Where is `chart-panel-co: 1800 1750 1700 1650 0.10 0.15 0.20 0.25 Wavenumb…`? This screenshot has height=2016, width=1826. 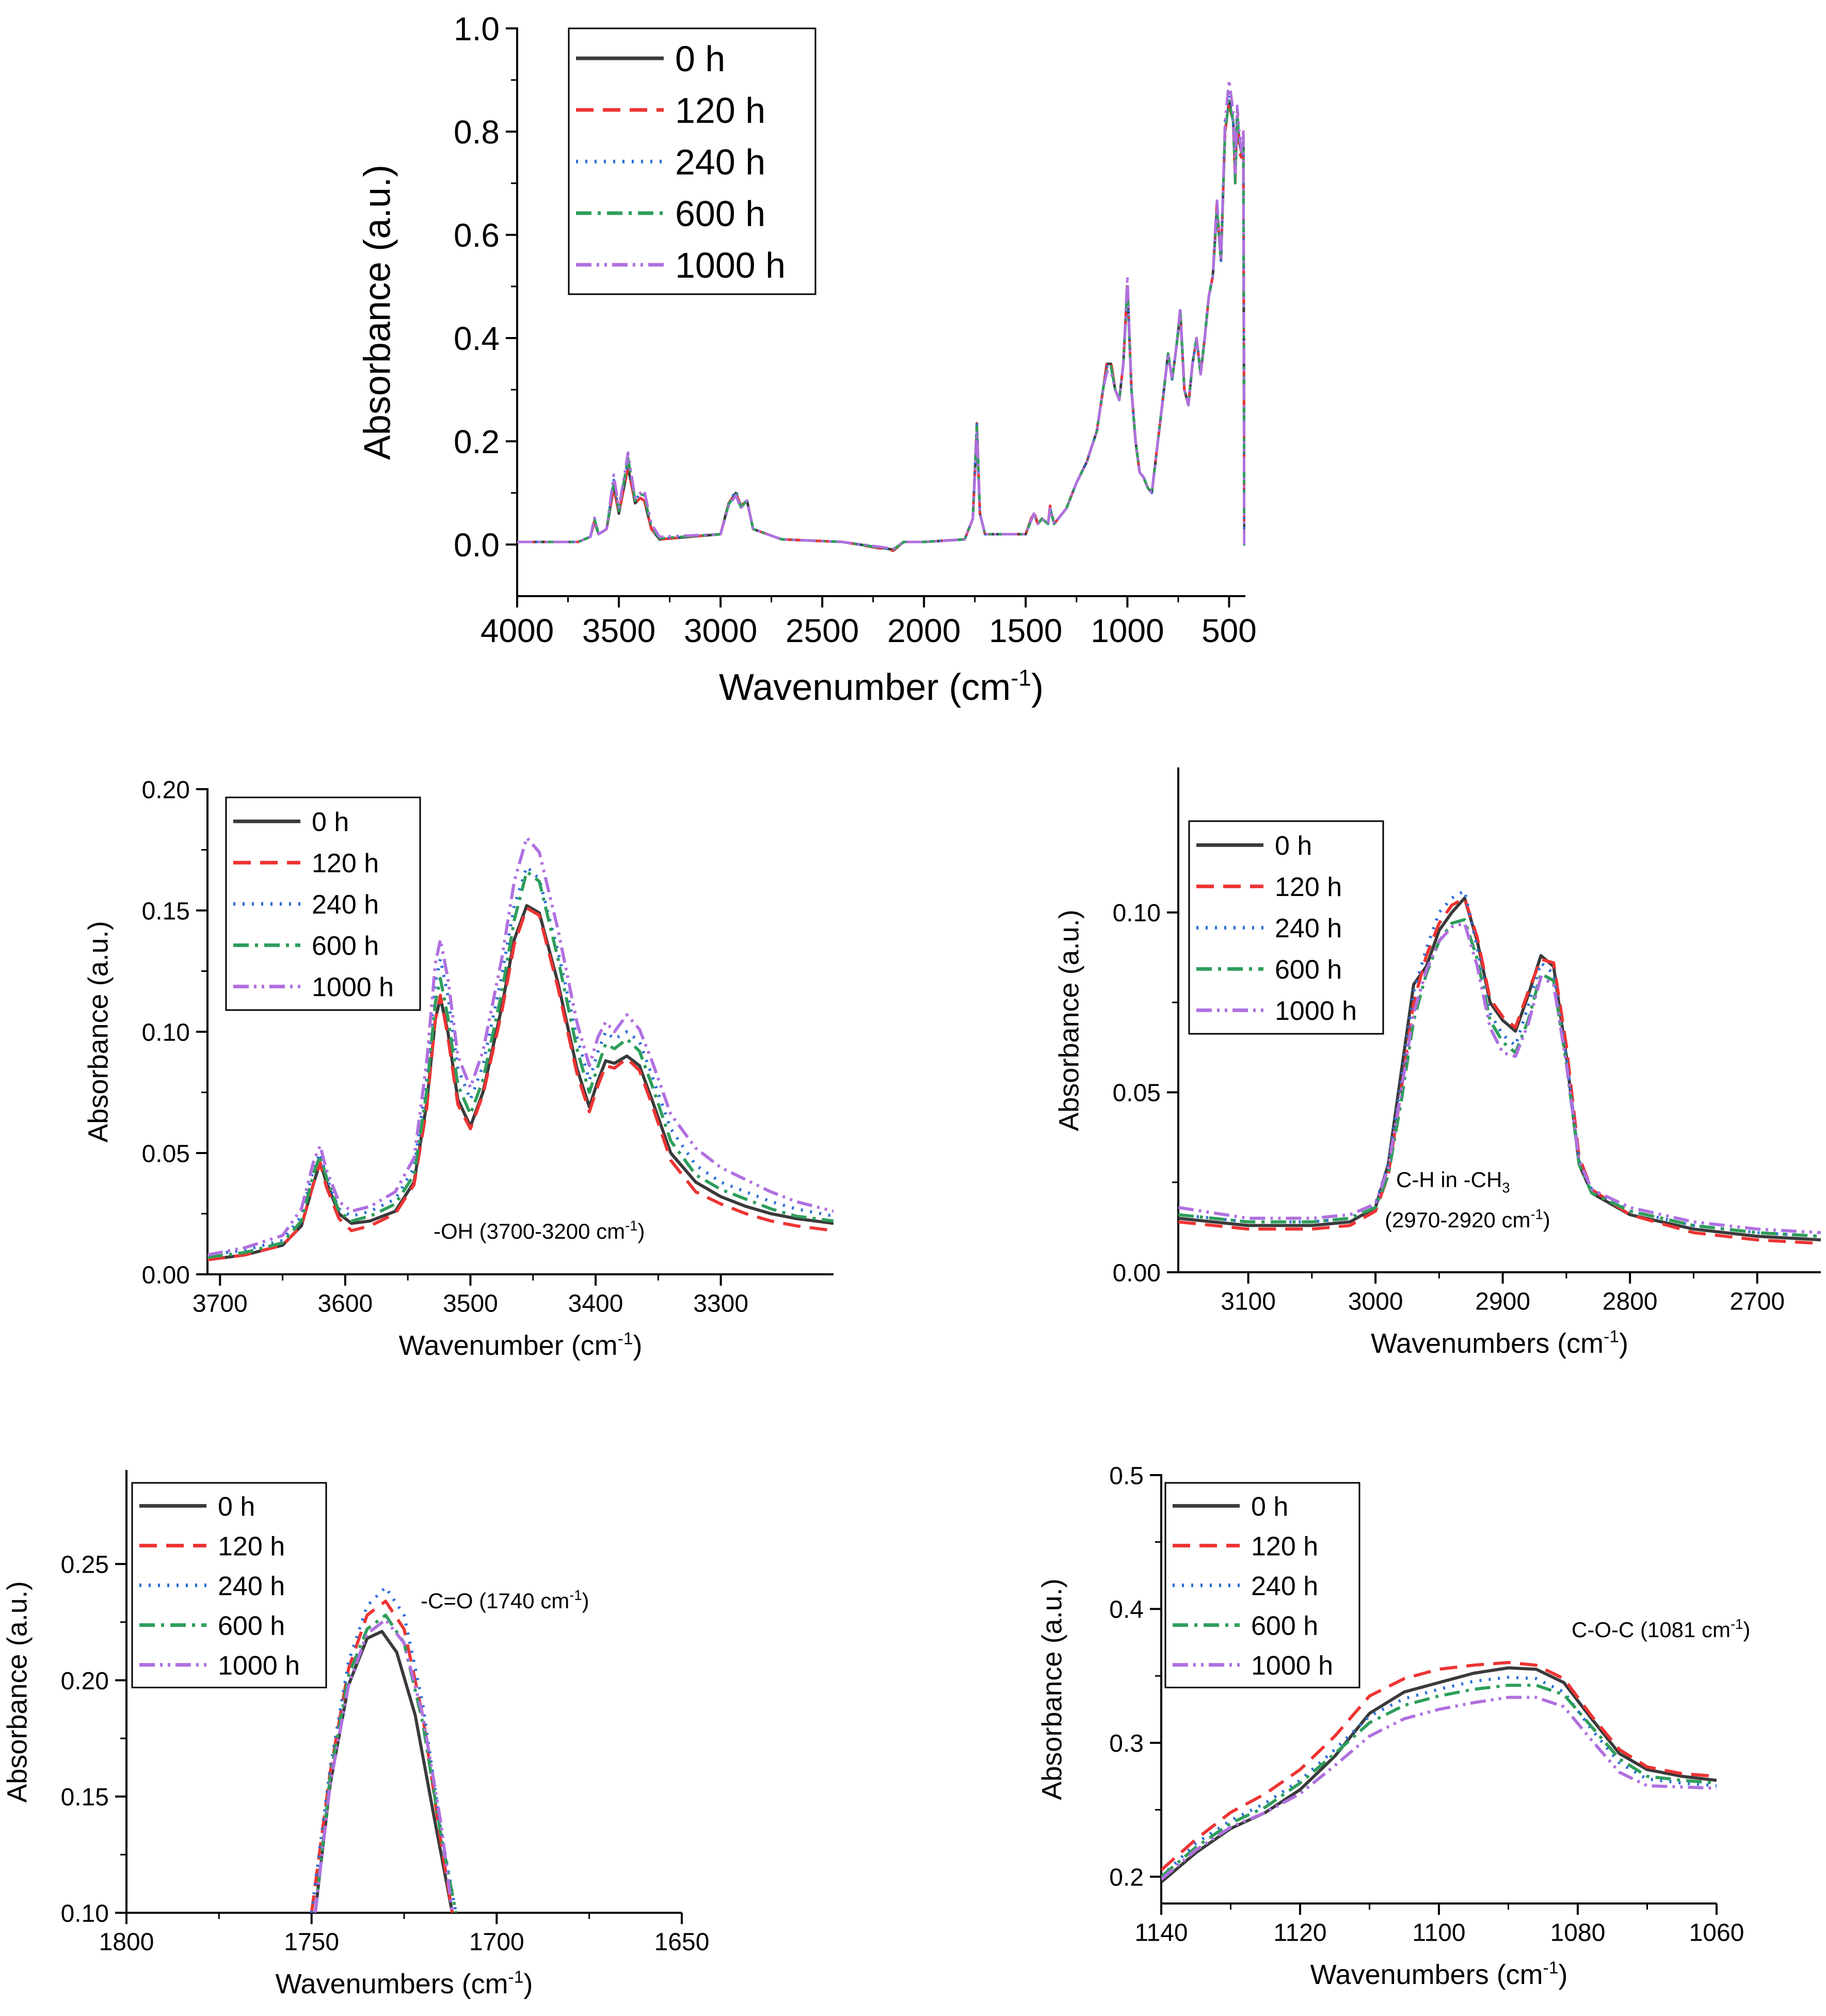
chart-panel-co: 1800 1750 1700 1650 0.10 0.15 0.20 0.25 Wavenumb… is located at coordinates (356, 1734).